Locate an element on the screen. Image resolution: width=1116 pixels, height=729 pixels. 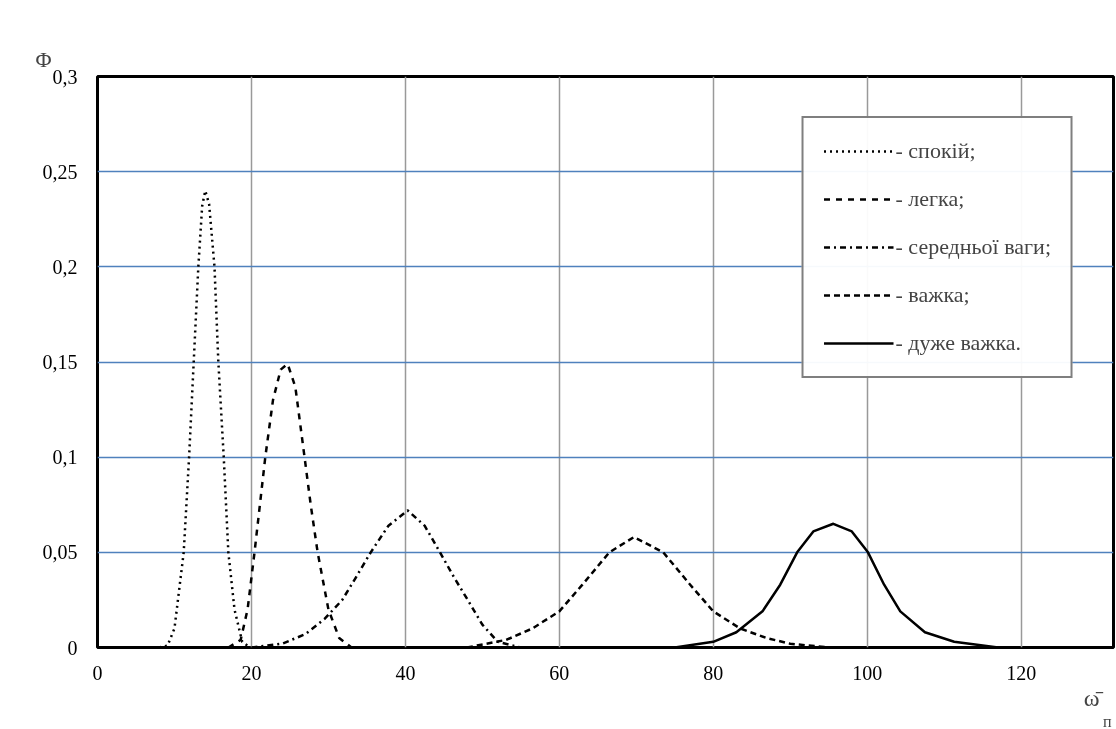
x-tick-label: 60 is located at coordinates (559, 672).